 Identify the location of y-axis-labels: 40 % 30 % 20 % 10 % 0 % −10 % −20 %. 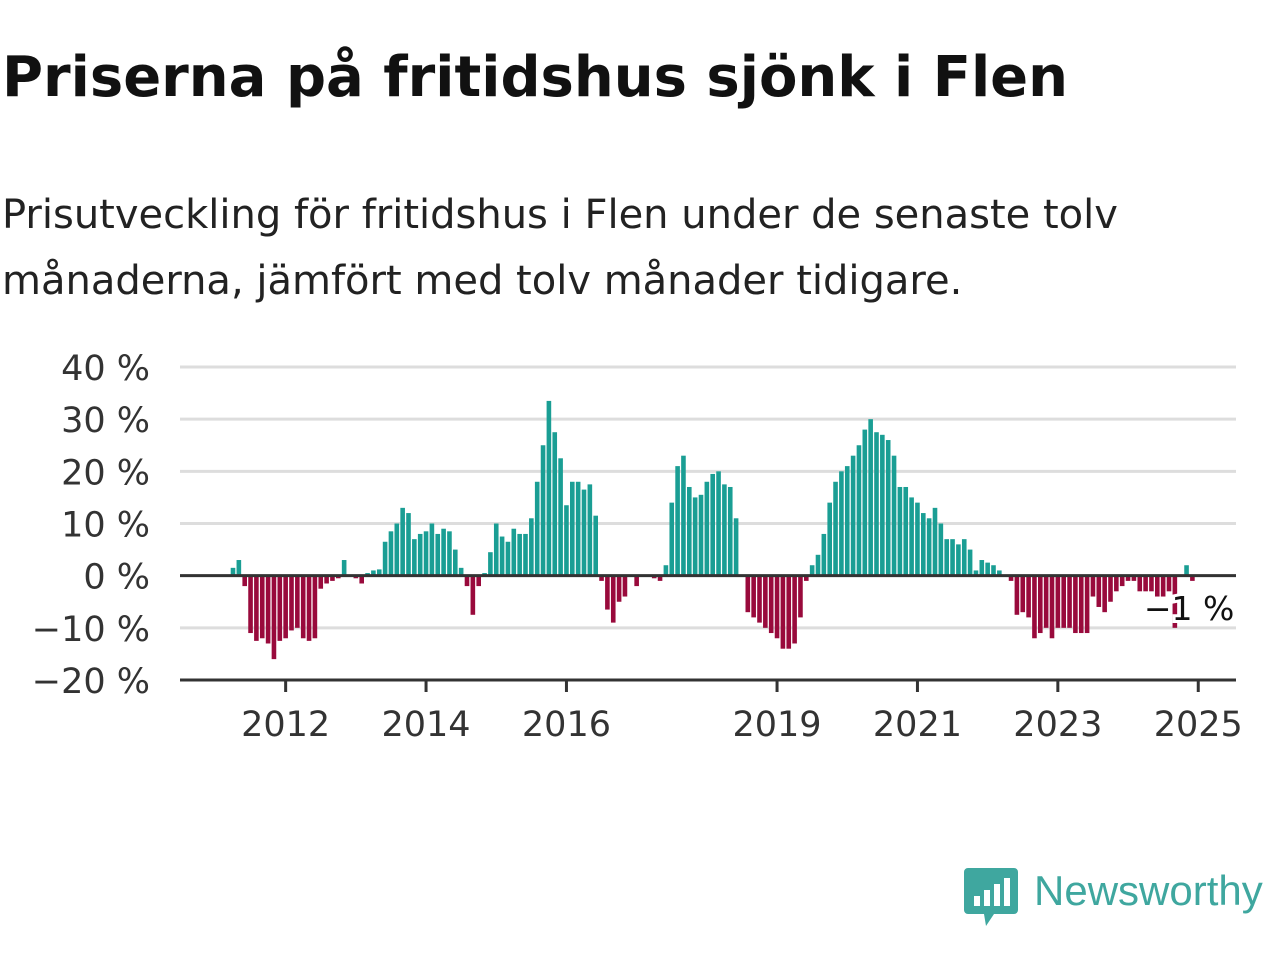
(91, 525).